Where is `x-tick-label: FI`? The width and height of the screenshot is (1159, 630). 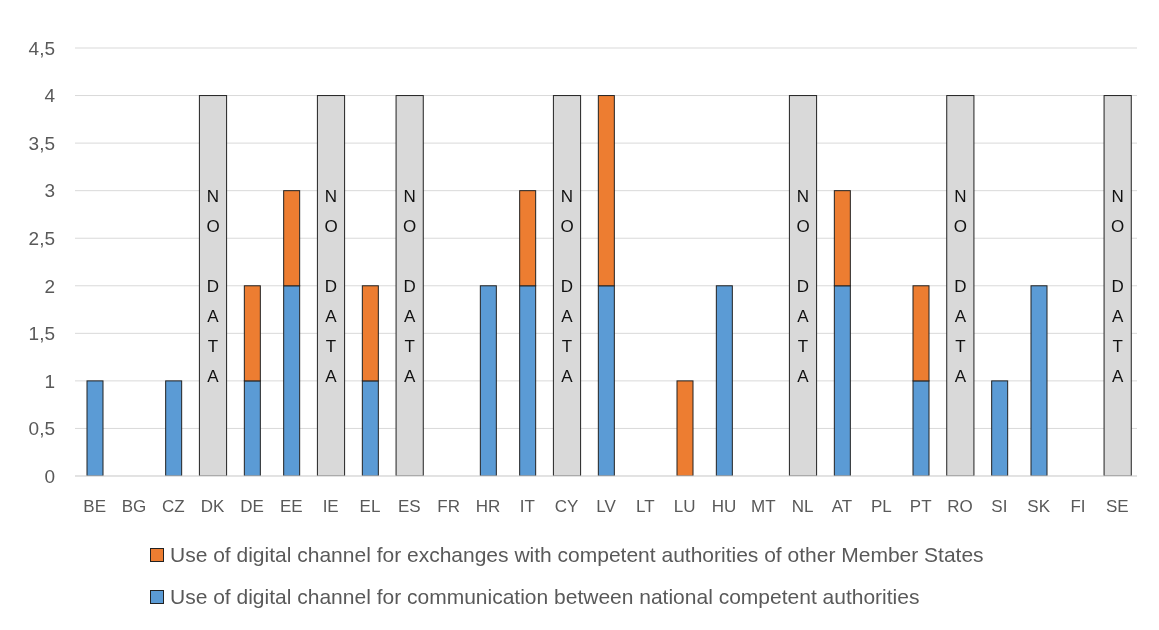
x-tick-label: FI is located at coordinates (1078, 507).